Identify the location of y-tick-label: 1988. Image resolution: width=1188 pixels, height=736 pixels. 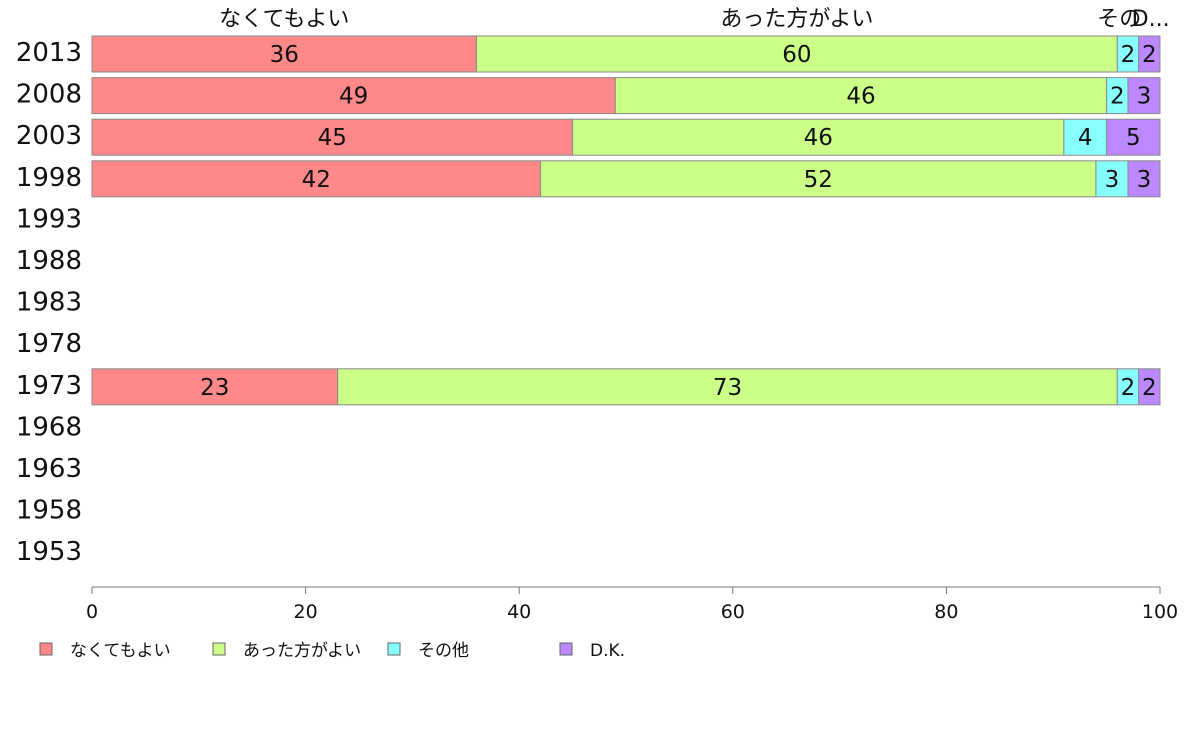
(49, 261).